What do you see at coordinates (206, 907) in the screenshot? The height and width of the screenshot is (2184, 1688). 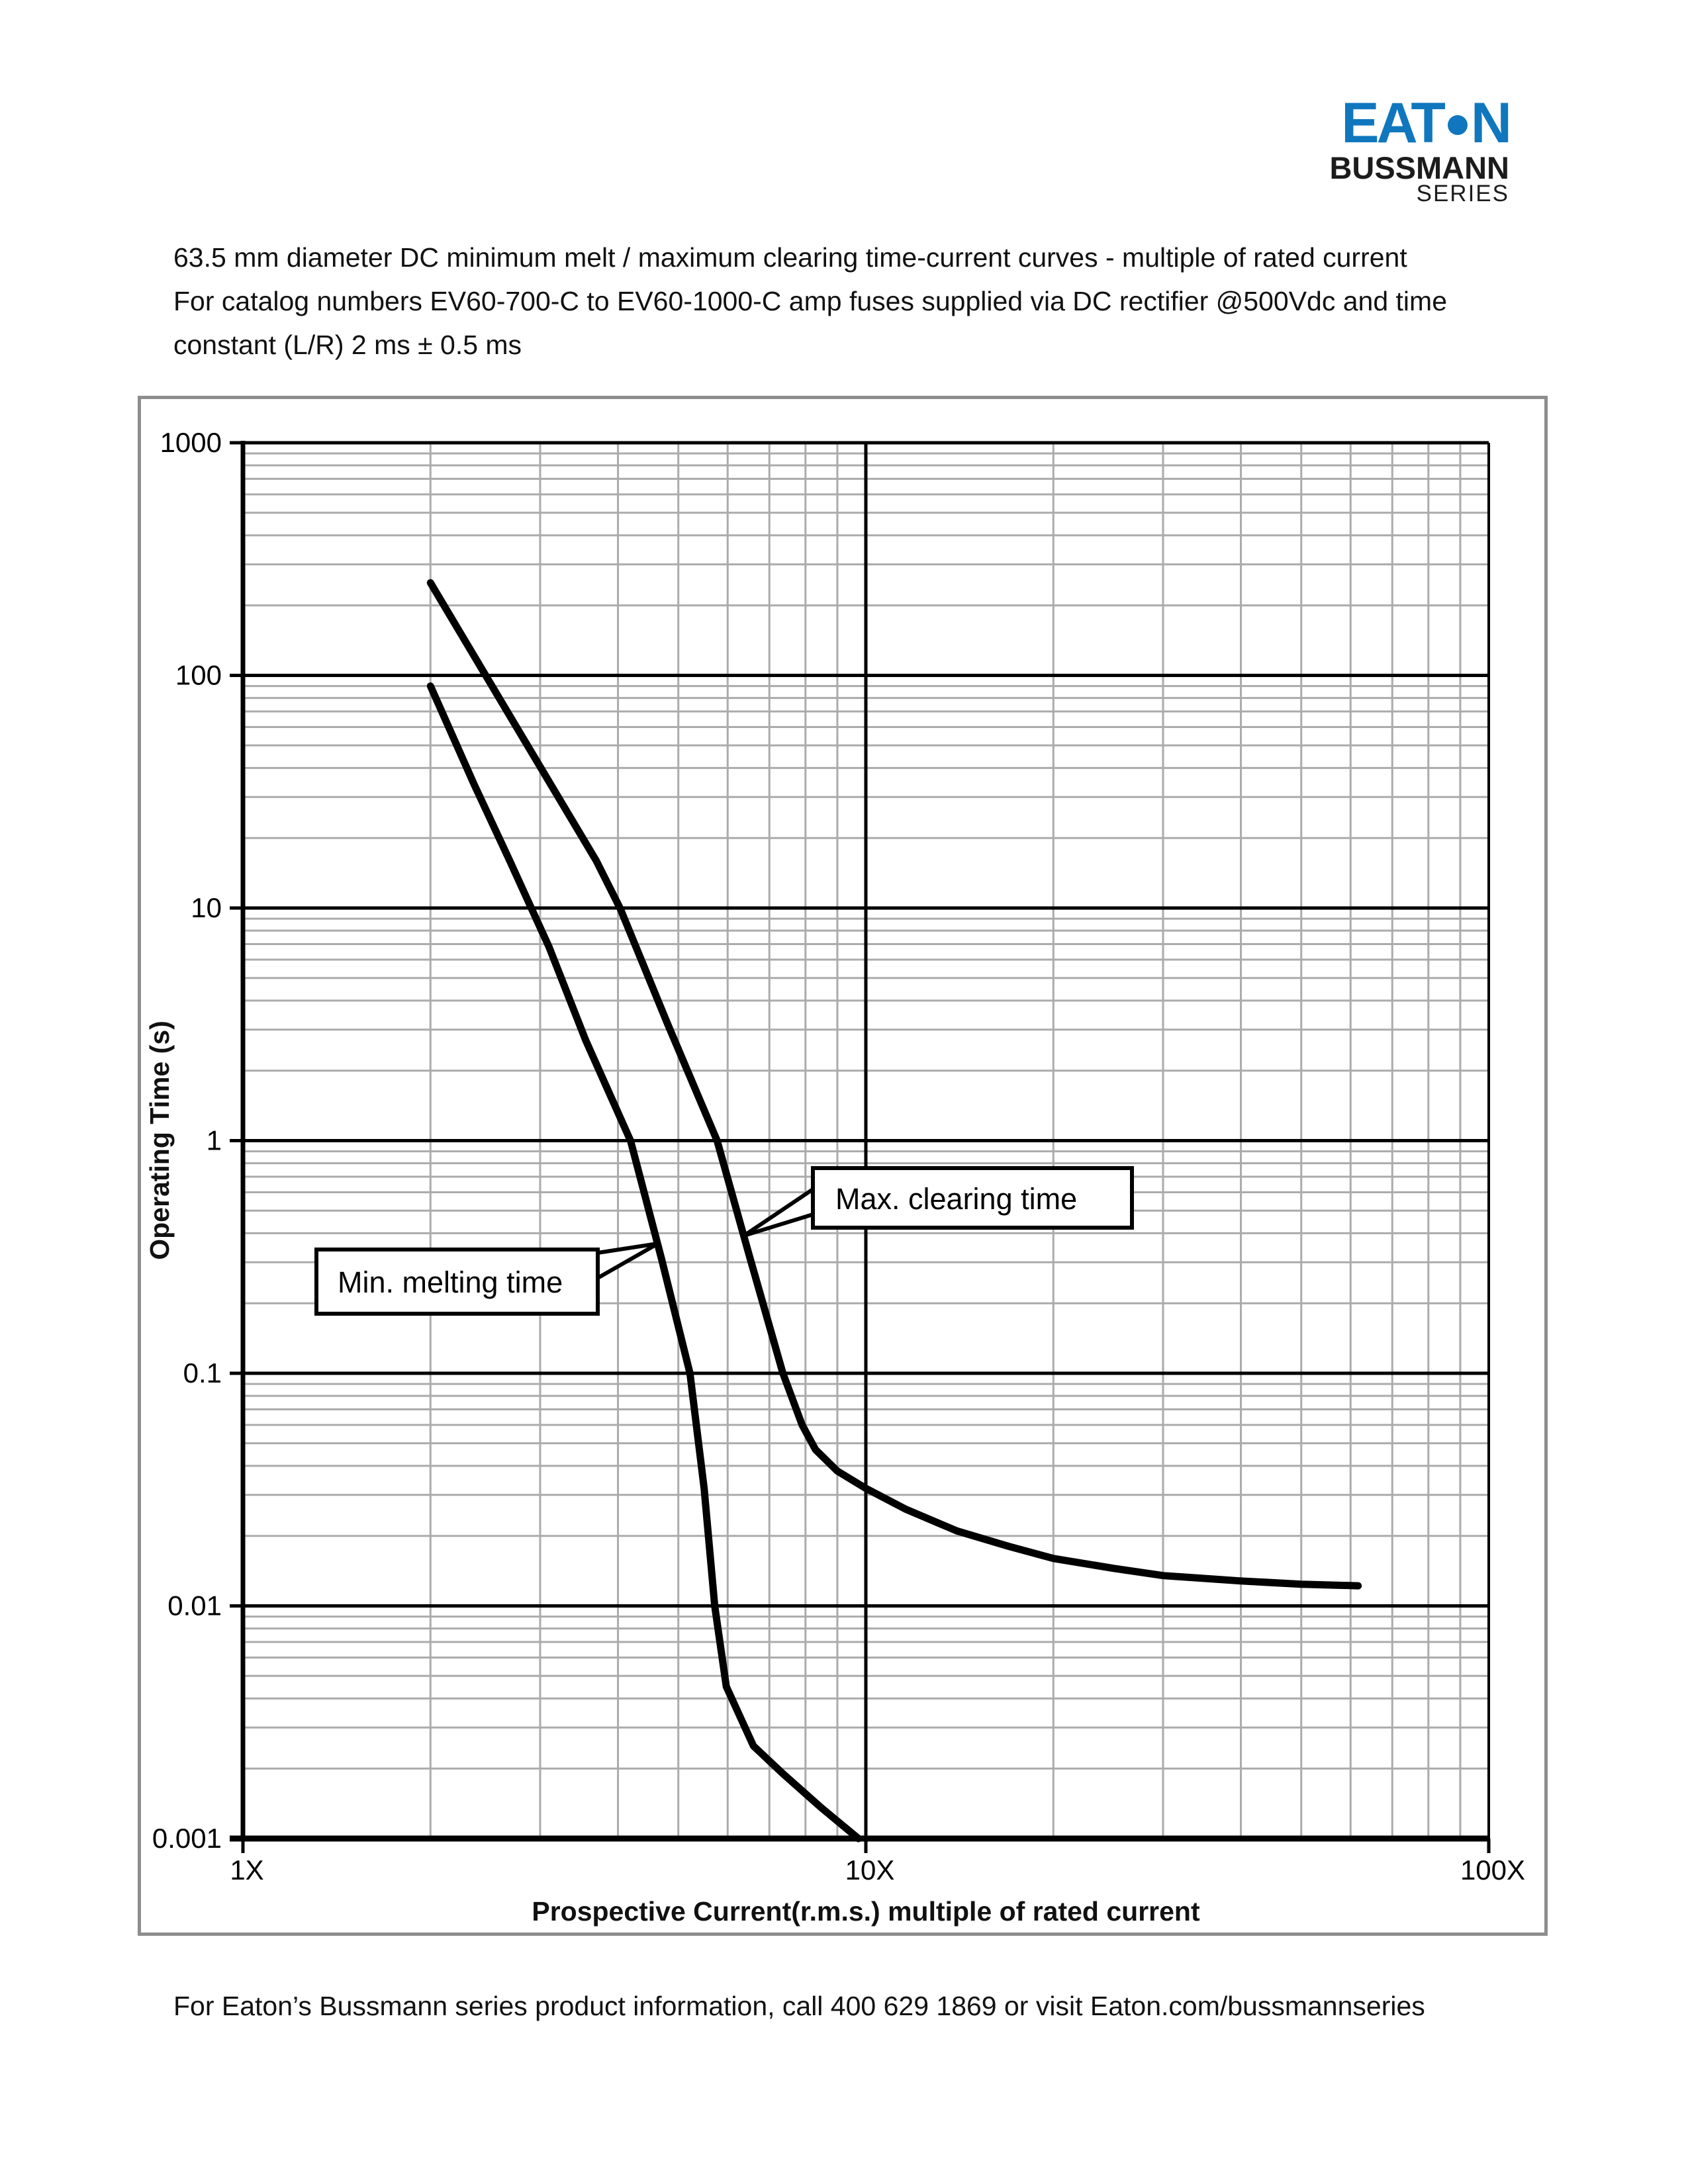 I see `y-tick-label: 10` at bounding box center [206, 907].